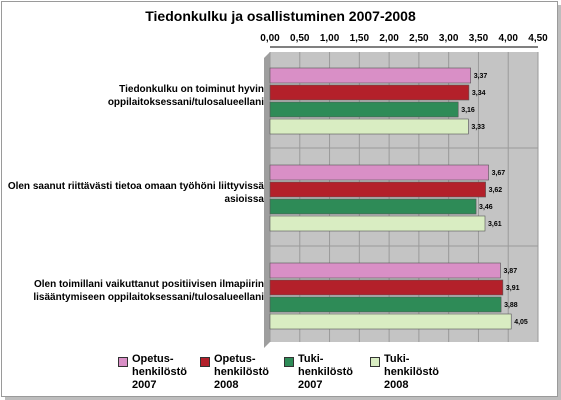 The width and height of the screenshot is (561, 400). What do you see at coordinates (499, 173) in the screenshot?
I see `data-label: 3,67` at bounding box center [499, 173].